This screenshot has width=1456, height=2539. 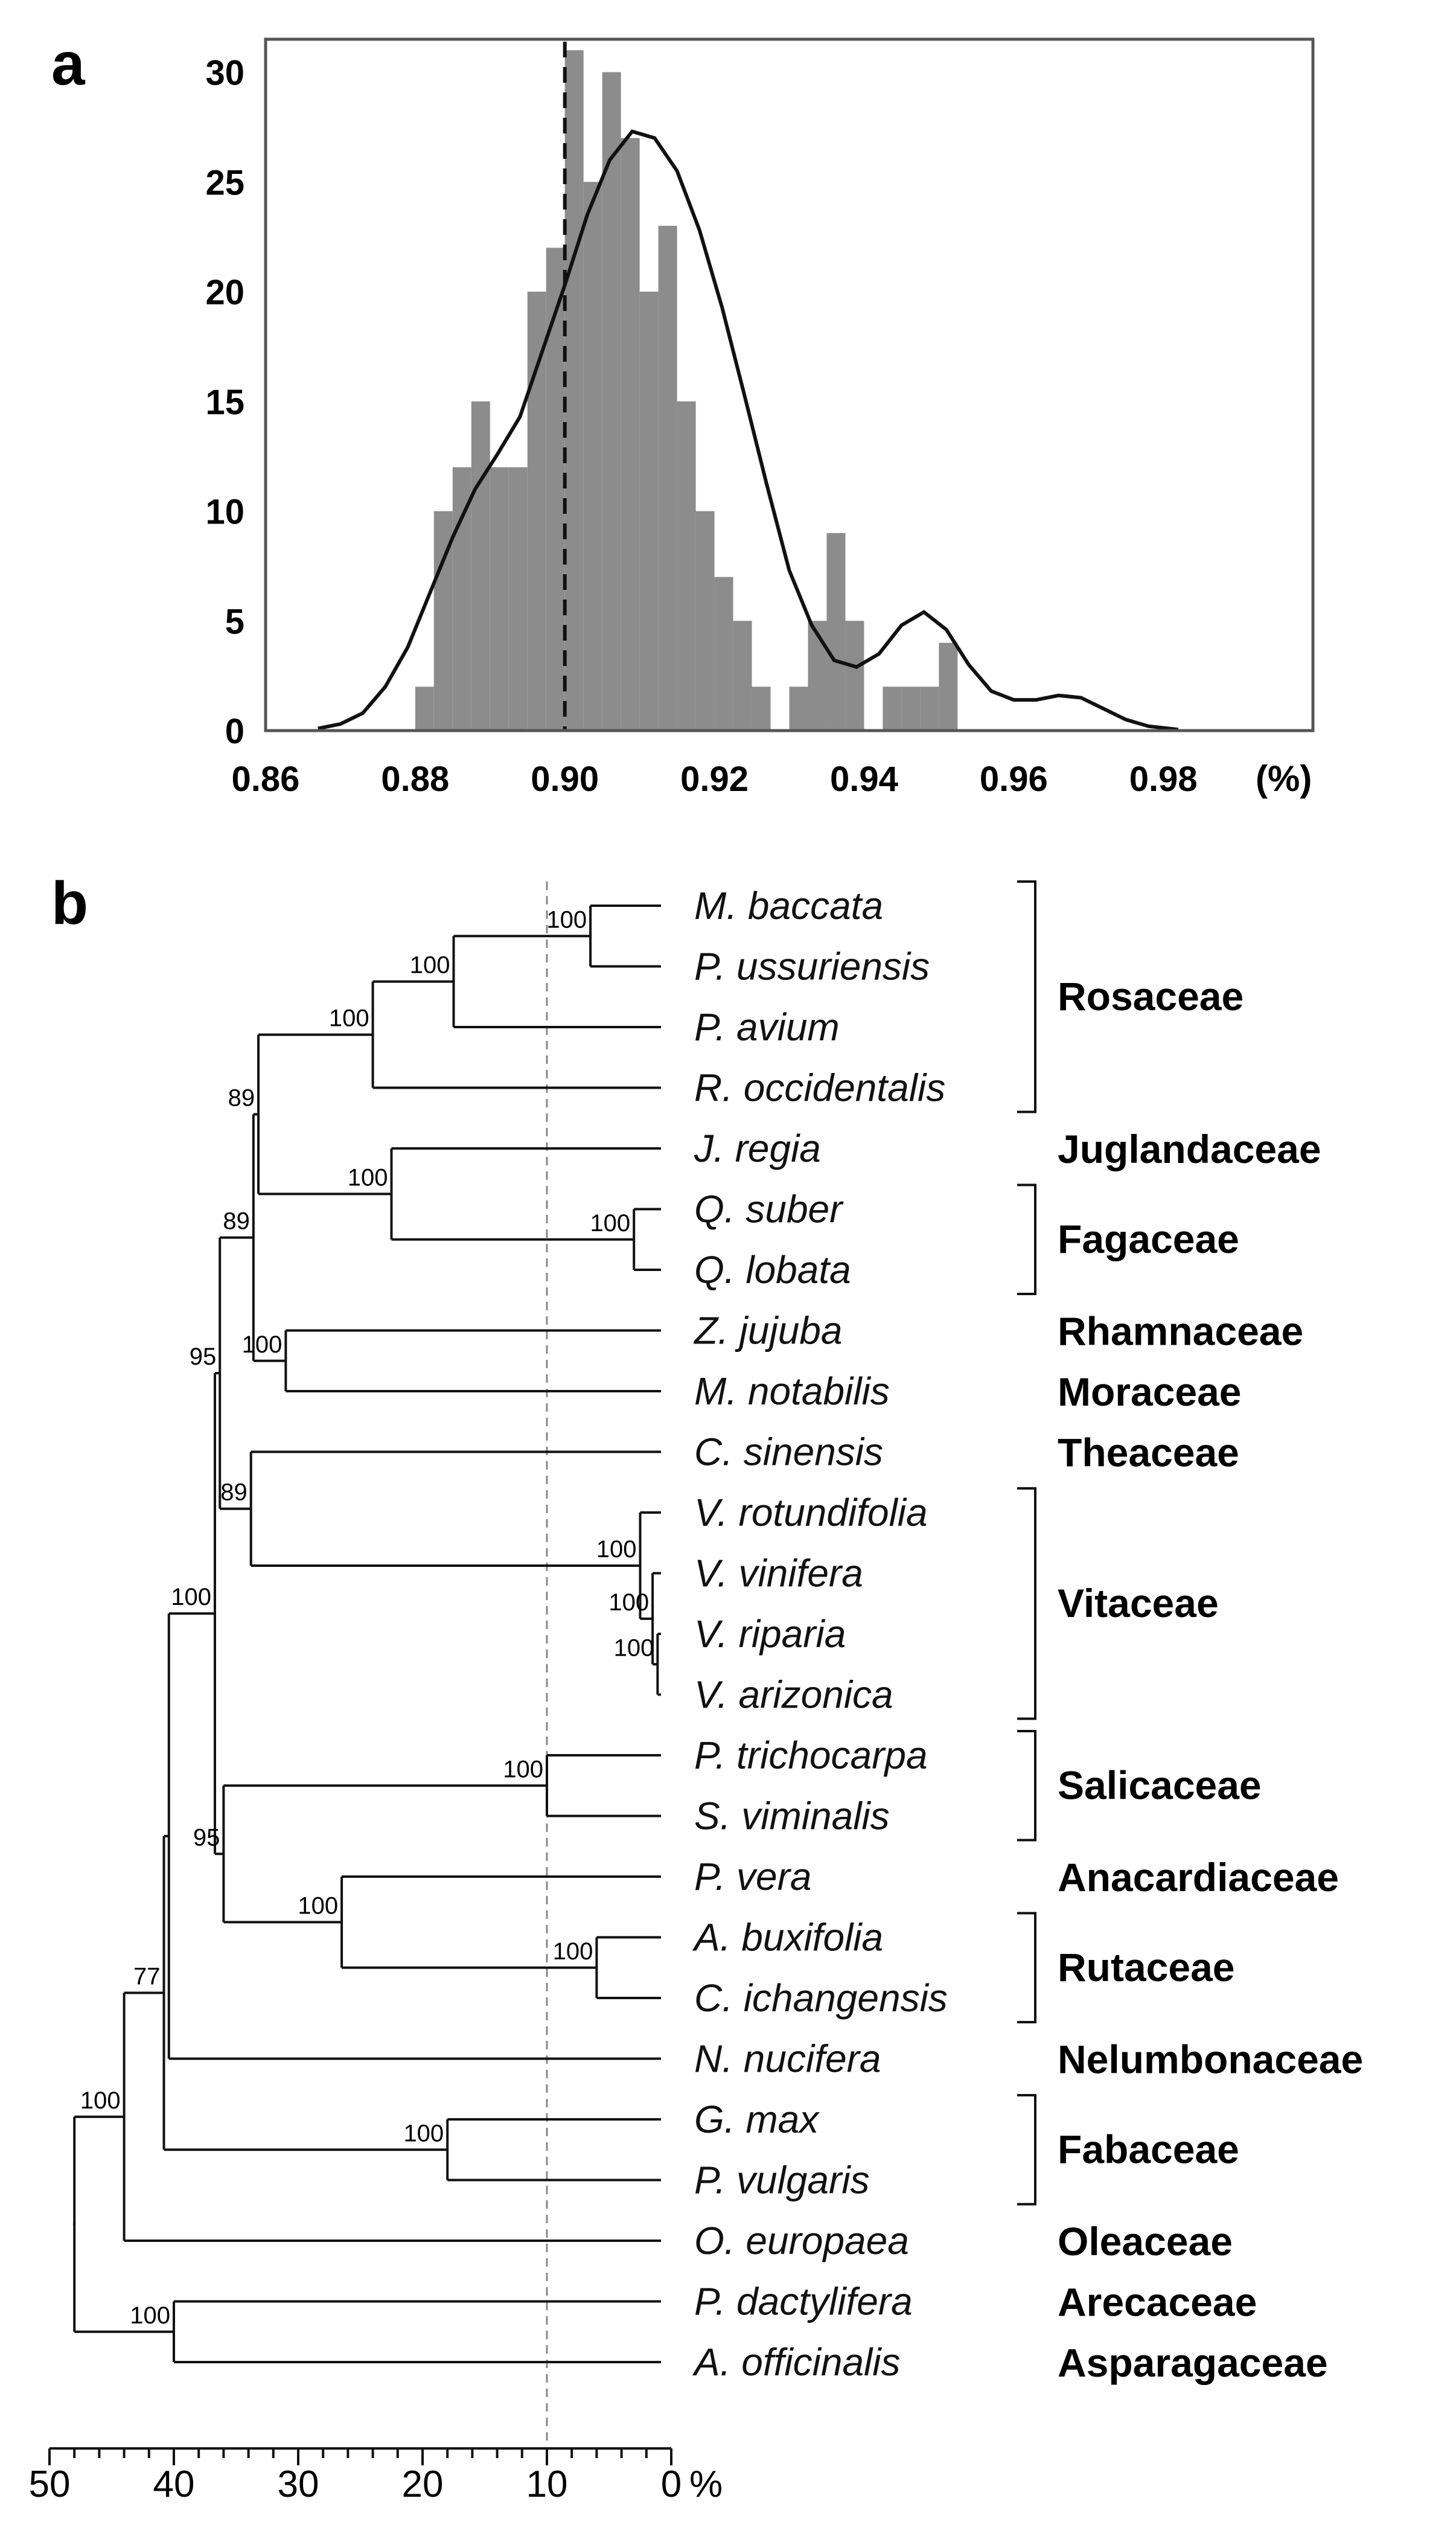 I want to click on species-label: P. dactylifera, so click(x=804, y=2301).